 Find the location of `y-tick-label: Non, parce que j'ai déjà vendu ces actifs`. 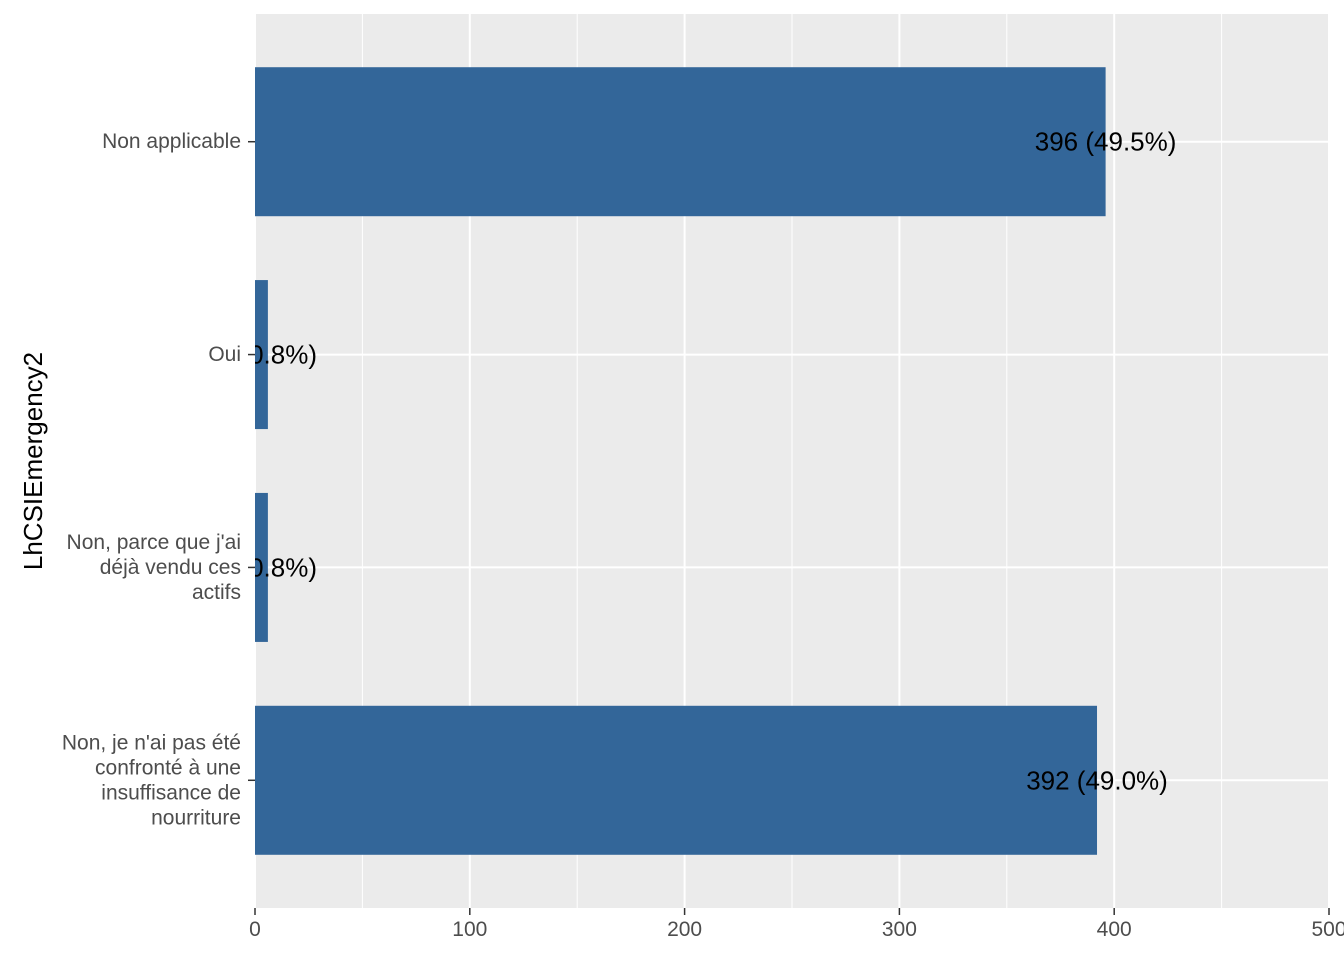

y-tick-label: Non, parce que j'ai déjà vendu ces actifs is located at coordinates (154, 567).